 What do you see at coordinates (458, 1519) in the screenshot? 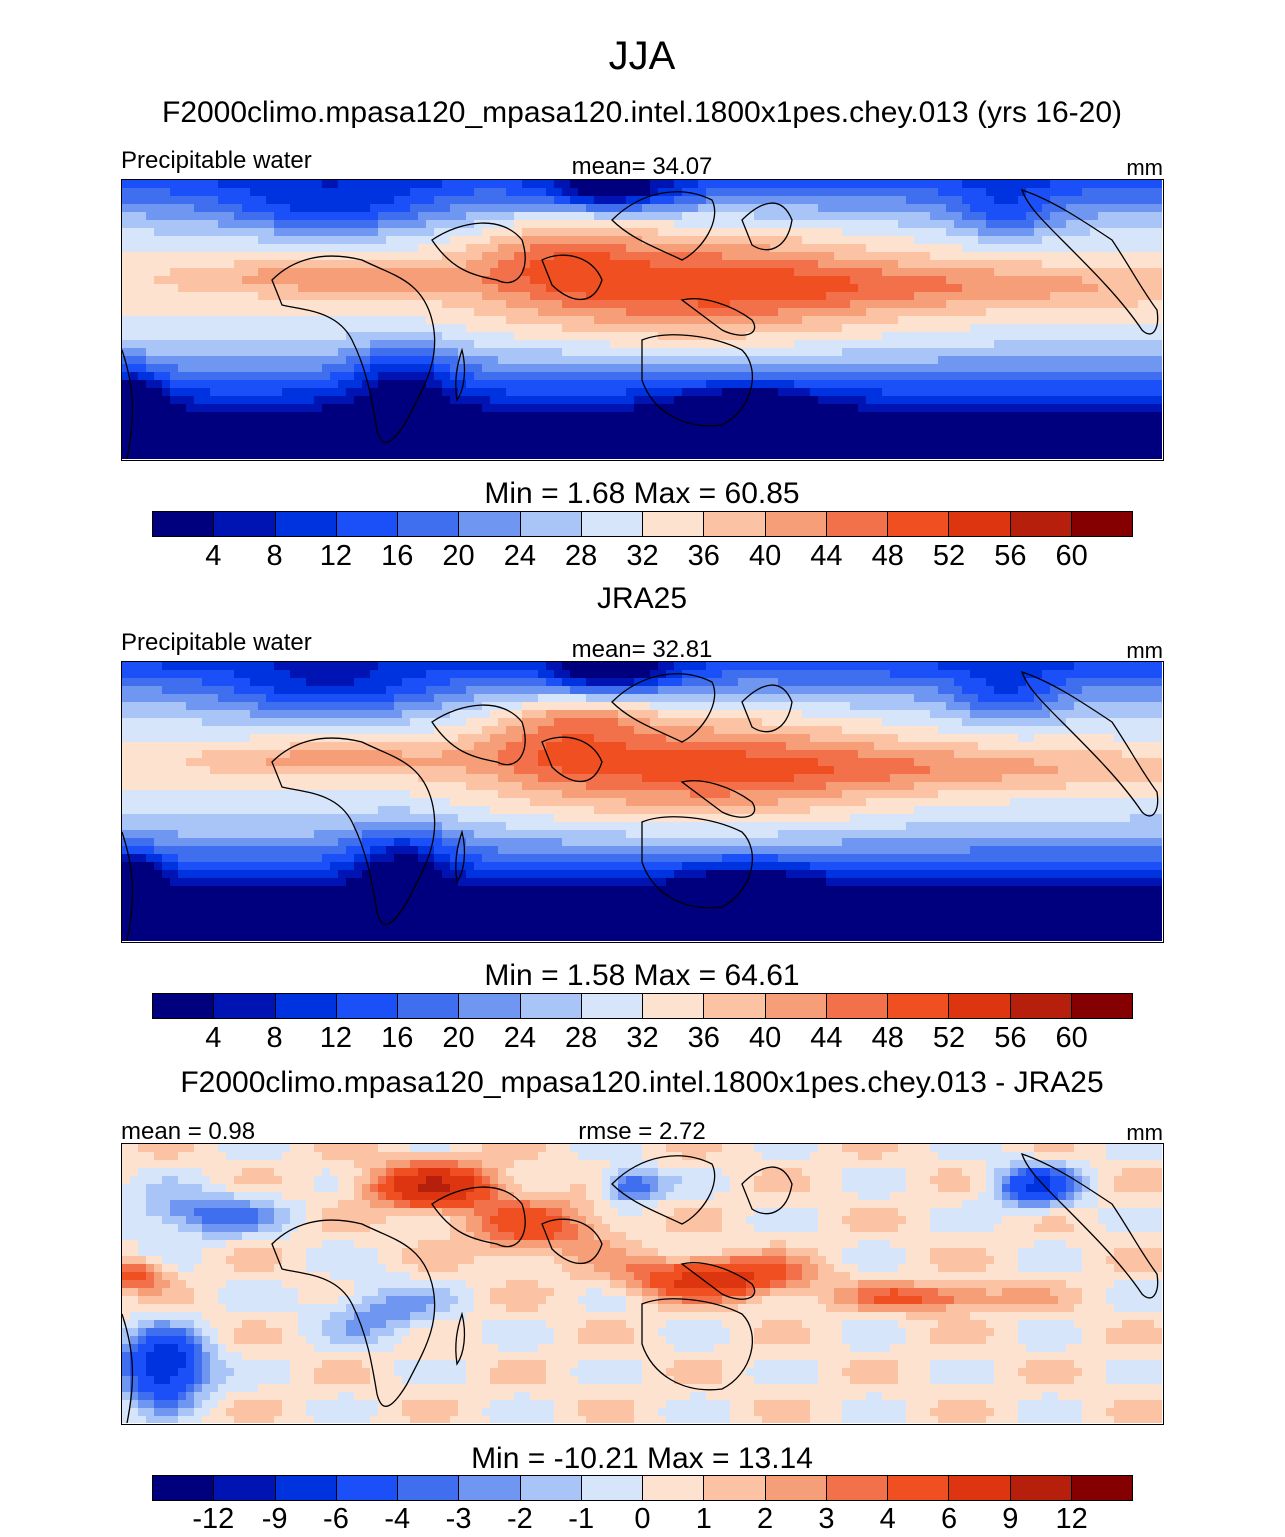
I see `colorbar-tick-label: -3` at bounding box center [458, 1519].